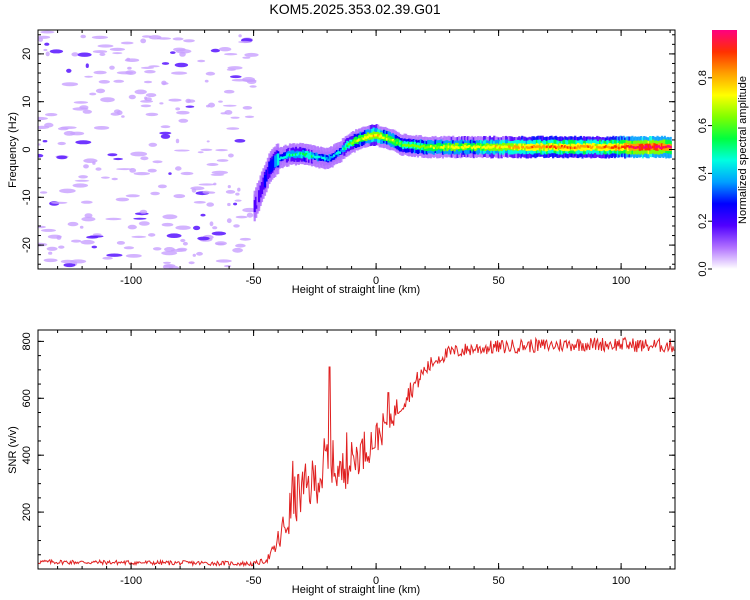  Describe the element at coordinates (724, 149) in the screenshot. I see `colorbar-gradient` at that location.